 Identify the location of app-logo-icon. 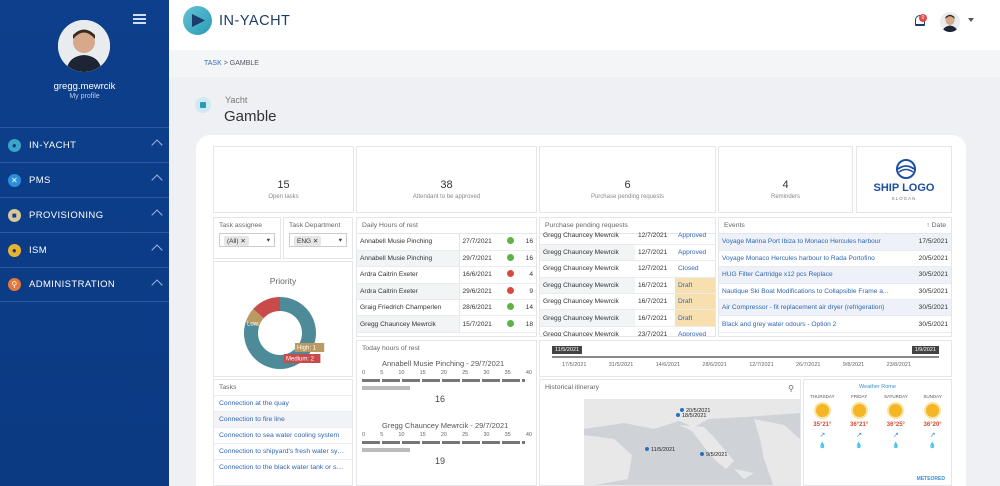
(197, 20).